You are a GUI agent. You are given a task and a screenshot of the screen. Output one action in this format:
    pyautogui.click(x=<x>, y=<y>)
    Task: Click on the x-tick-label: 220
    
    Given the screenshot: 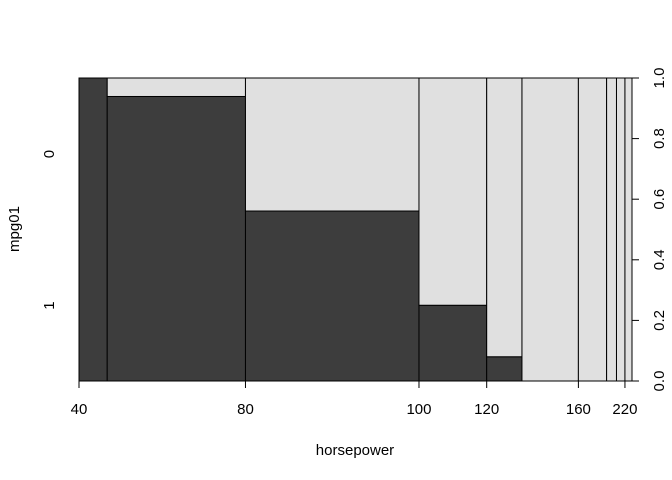 What is the action you would take?
    pyautogui.click(x=624, y=409)
    